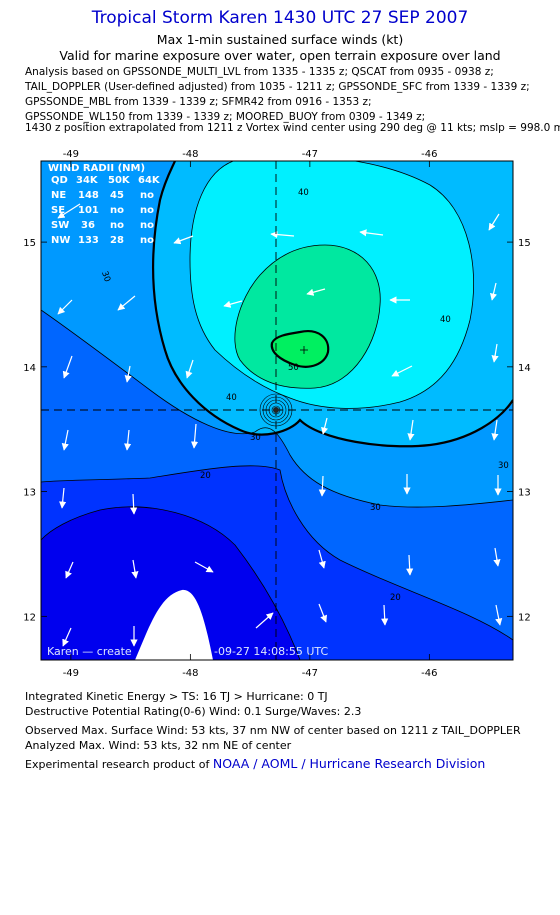 This screenshot has width=560, height=915. I want to click on radii-ne-50k: 45, so click(117, 195).